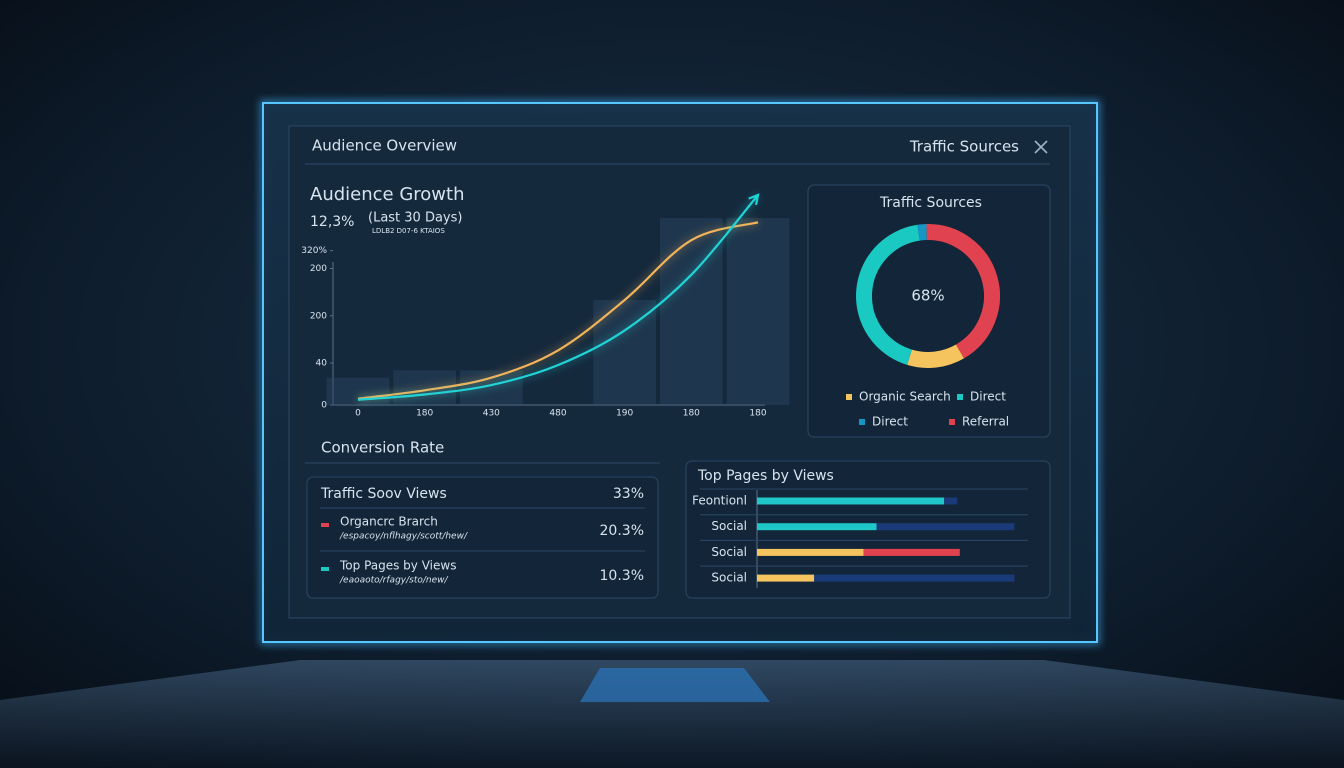 This screenshot has height=768, width=1344. What do you see at coordinates (358, 414) in the screenshot?
I see `x-tick-label: 0` at bounding box center [358, 414].